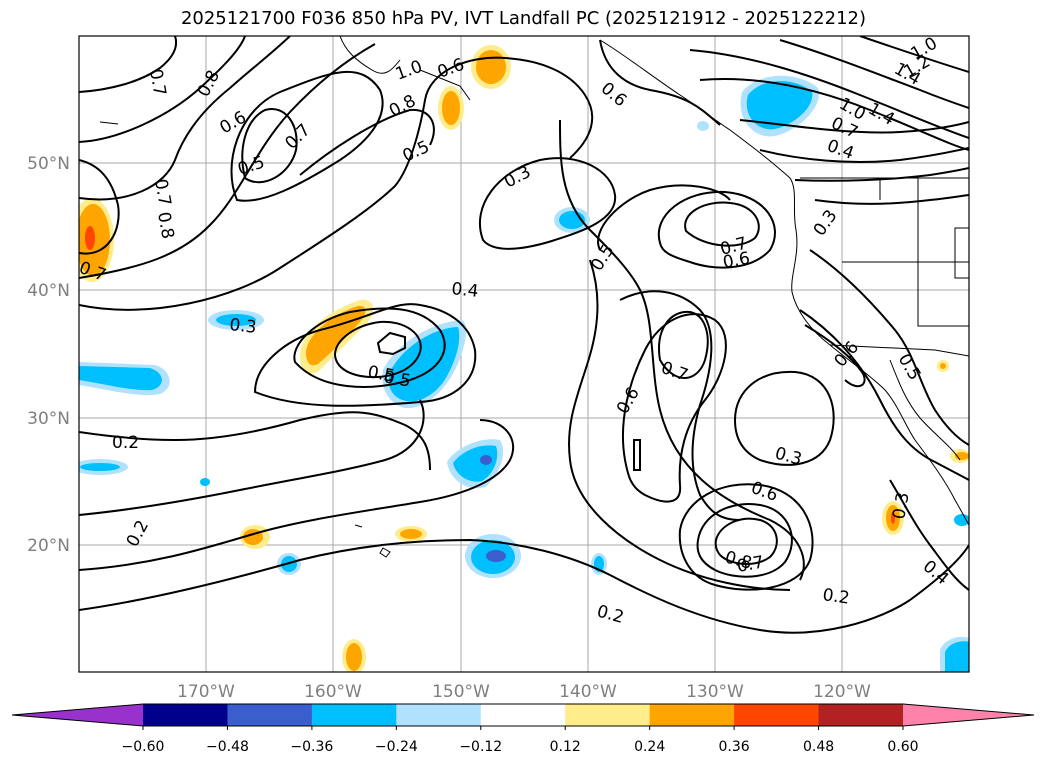  What do you see at coordinates (461, 692) in the screenshot?
I see `lon-label: 150°W` at bounding box center [461, 692].